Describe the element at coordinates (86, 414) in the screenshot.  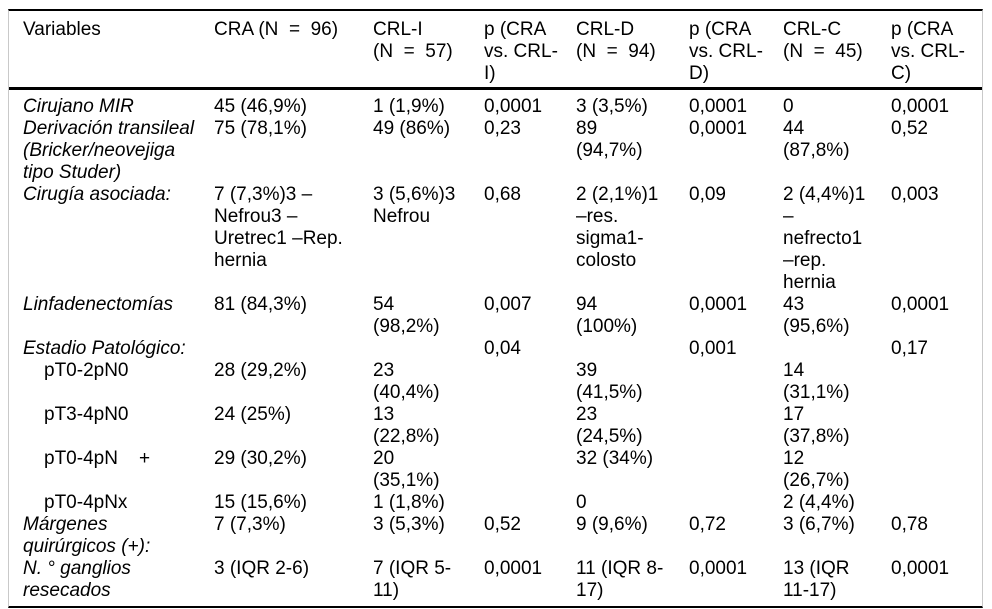
I see `row-label: pT3-4pN0` at that location.